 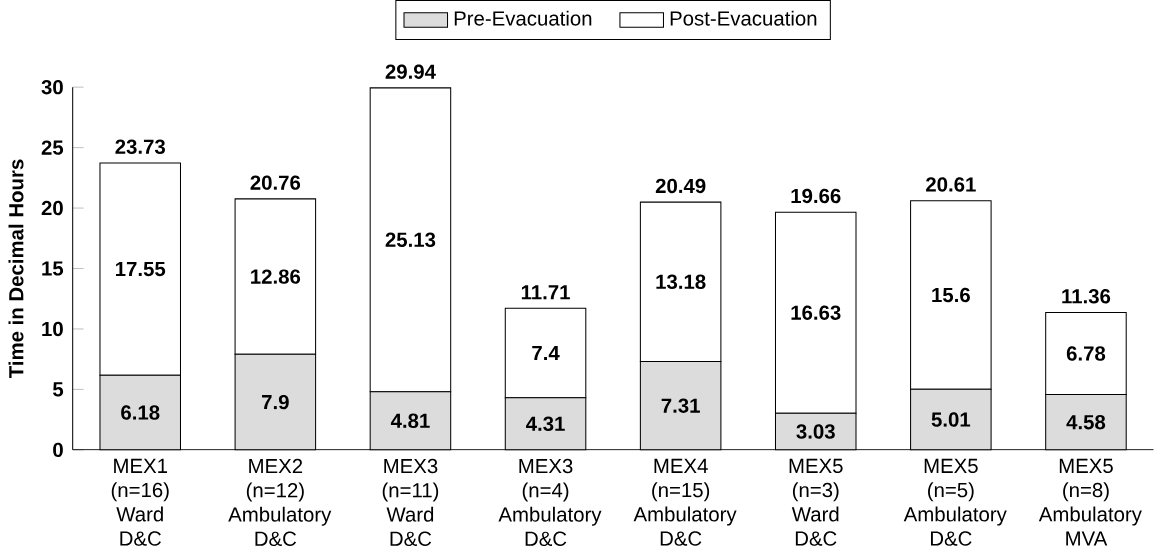 What do you see at coordinates (816, 312) in the screenshot?
I see `data-label: 16.63` at bounding box center [816, 312].